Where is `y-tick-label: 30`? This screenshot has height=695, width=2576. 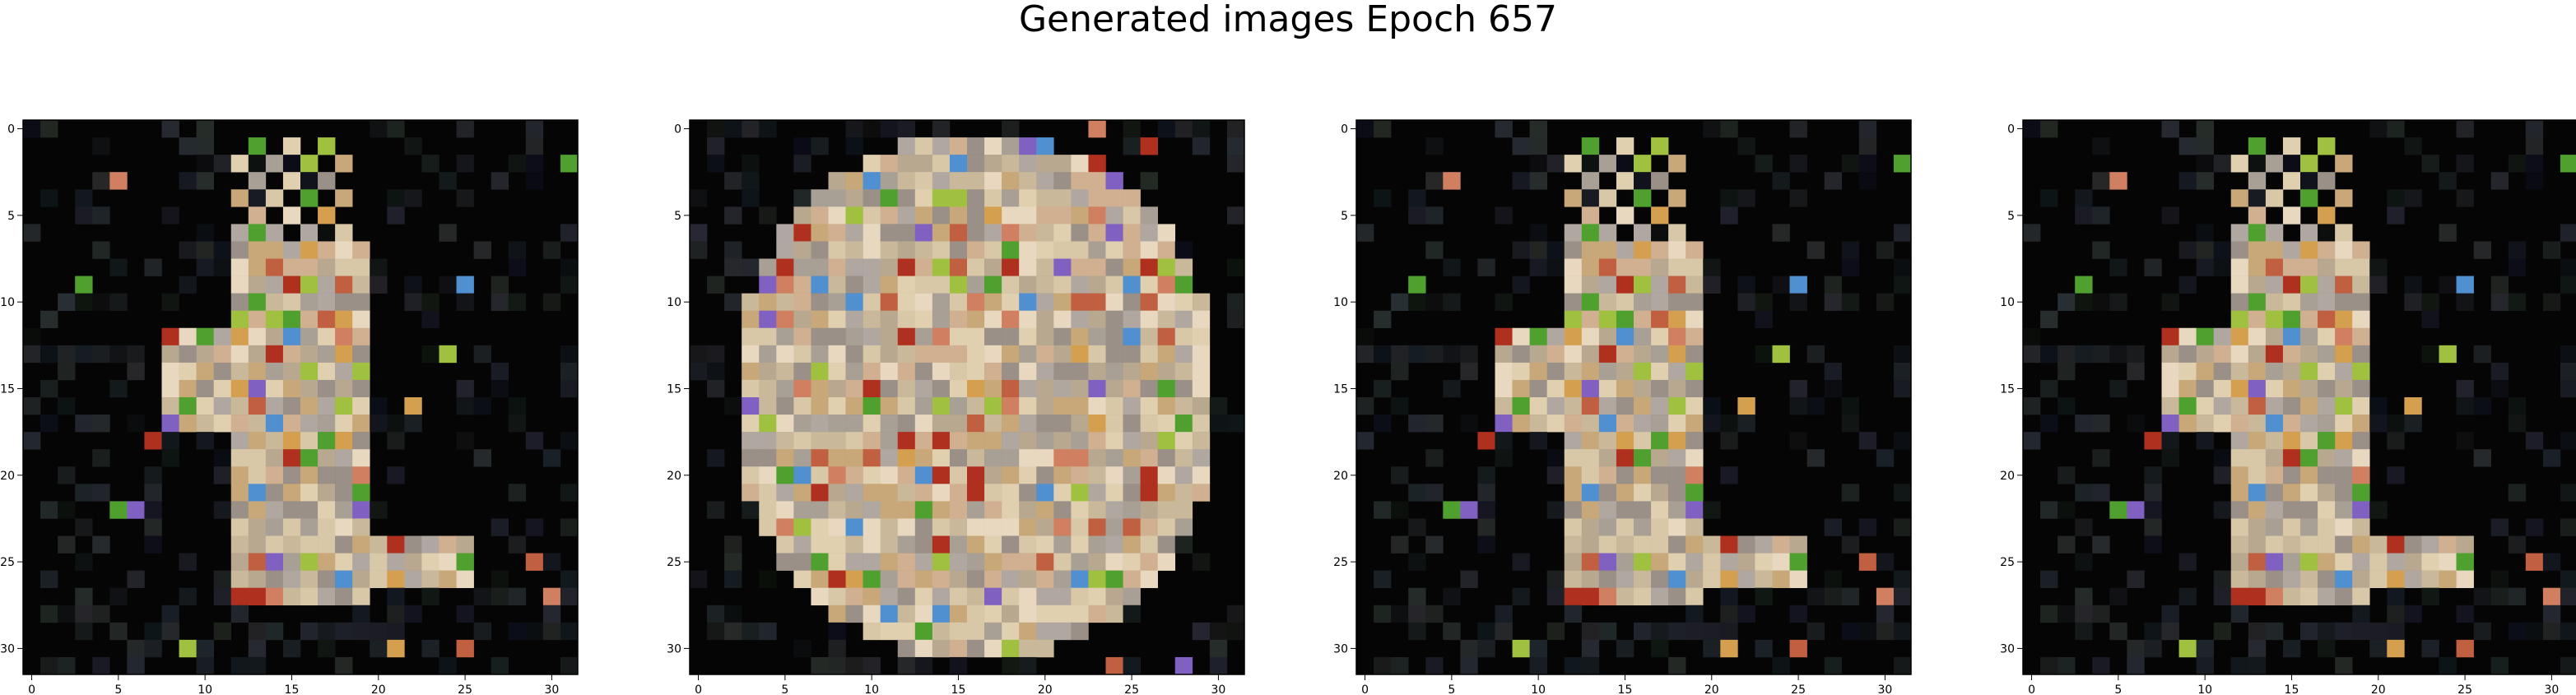
y-tick-label: 30 is located at coordinates (674, 649).